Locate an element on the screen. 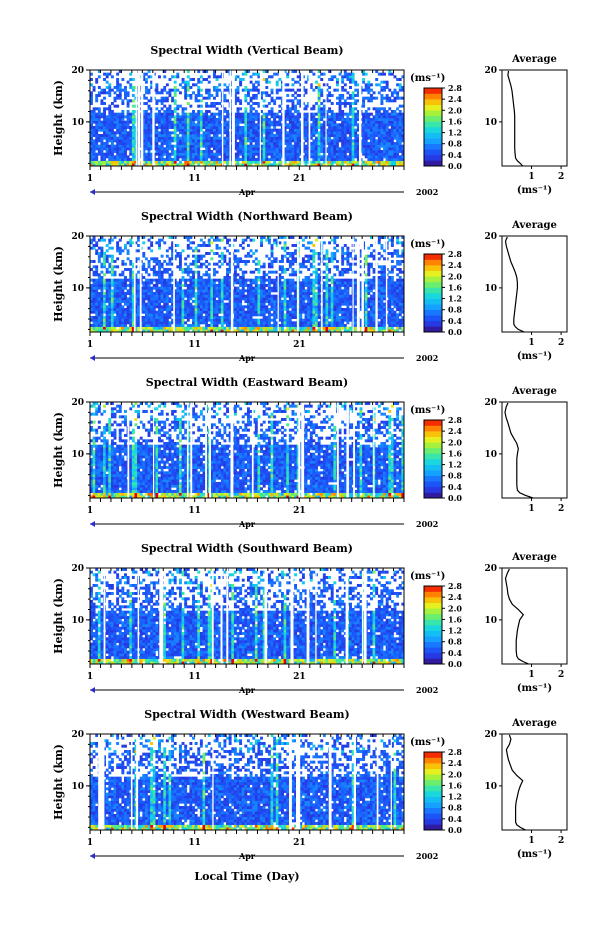 This screenshot has height=931, width=616. colorbar-tick-label: 1.6 is located at coordinates (455, 619).